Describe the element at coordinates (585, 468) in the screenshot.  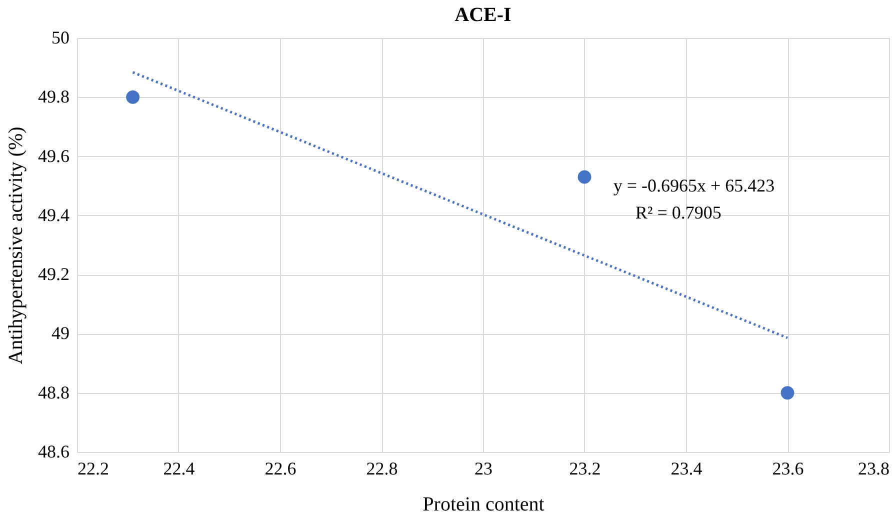
I see `x-tick-label: 23.2` at that location.